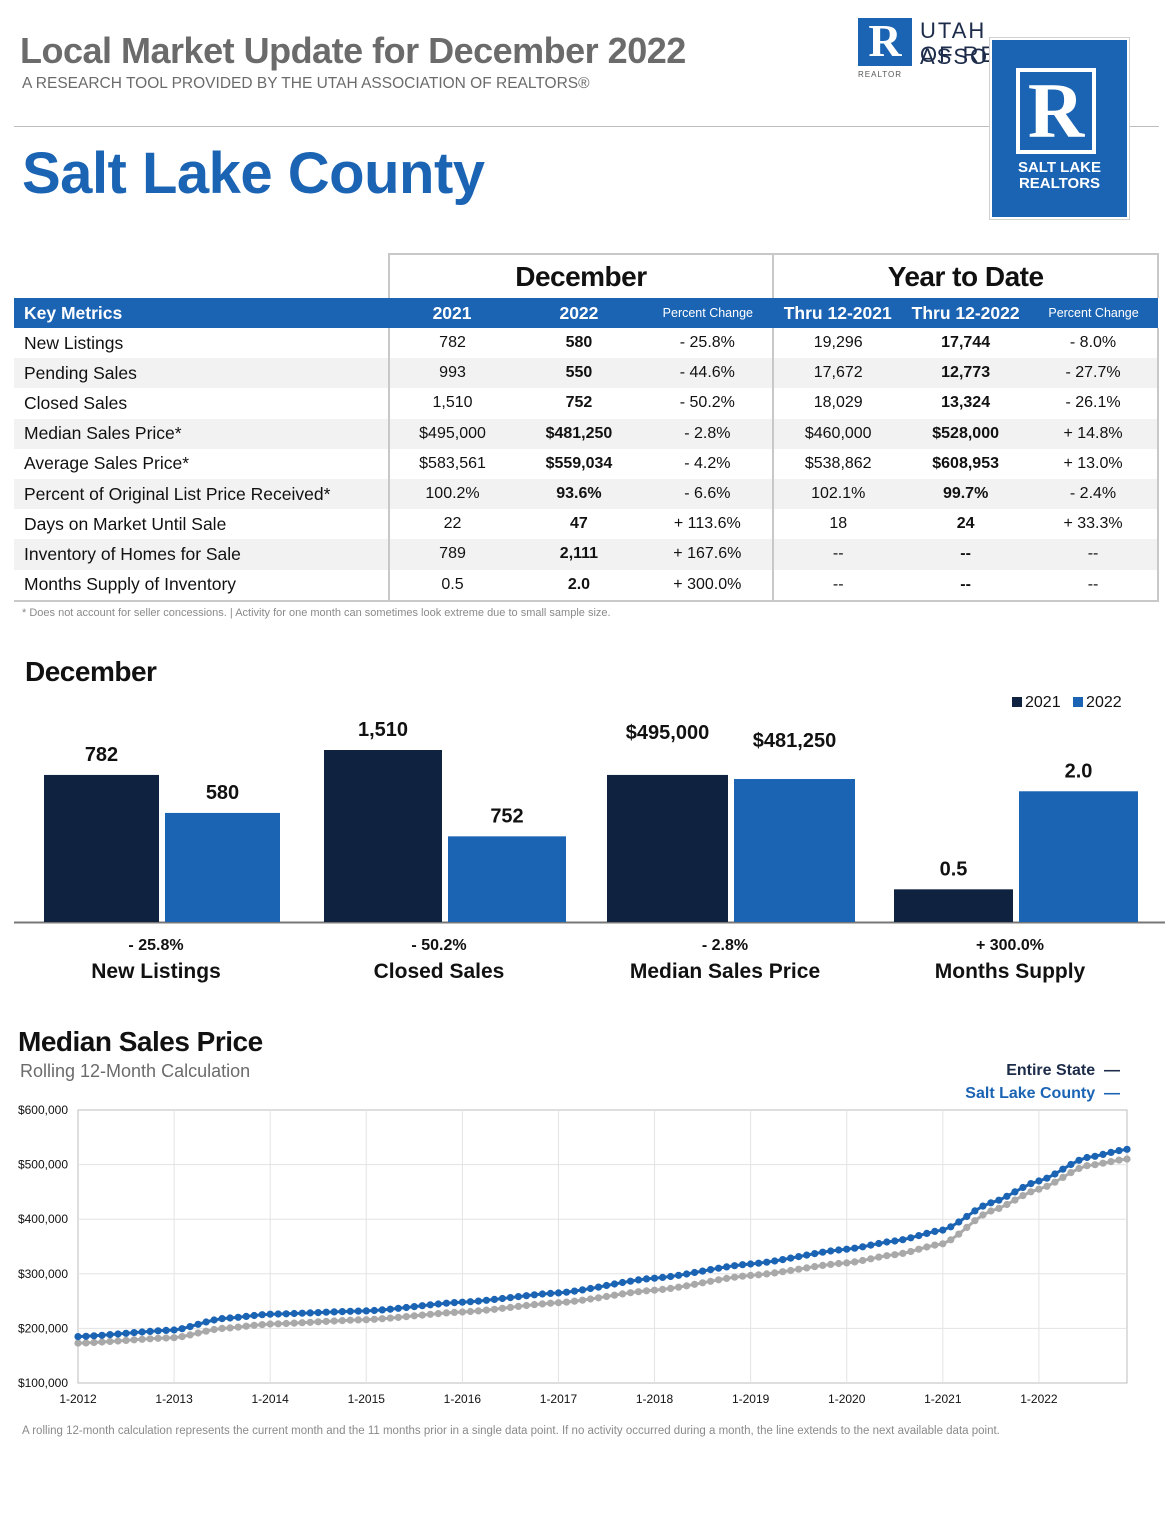  Describe the element at coordinates (708, 585) in the screenshot. I see `dec-percent-change: + 300.0%` at that location.